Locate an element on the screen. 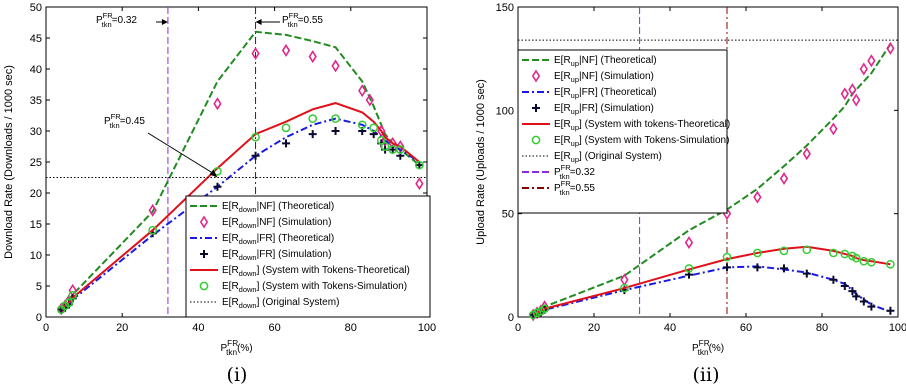  x-tick-label: 80 is located at coordinates (822, 328).